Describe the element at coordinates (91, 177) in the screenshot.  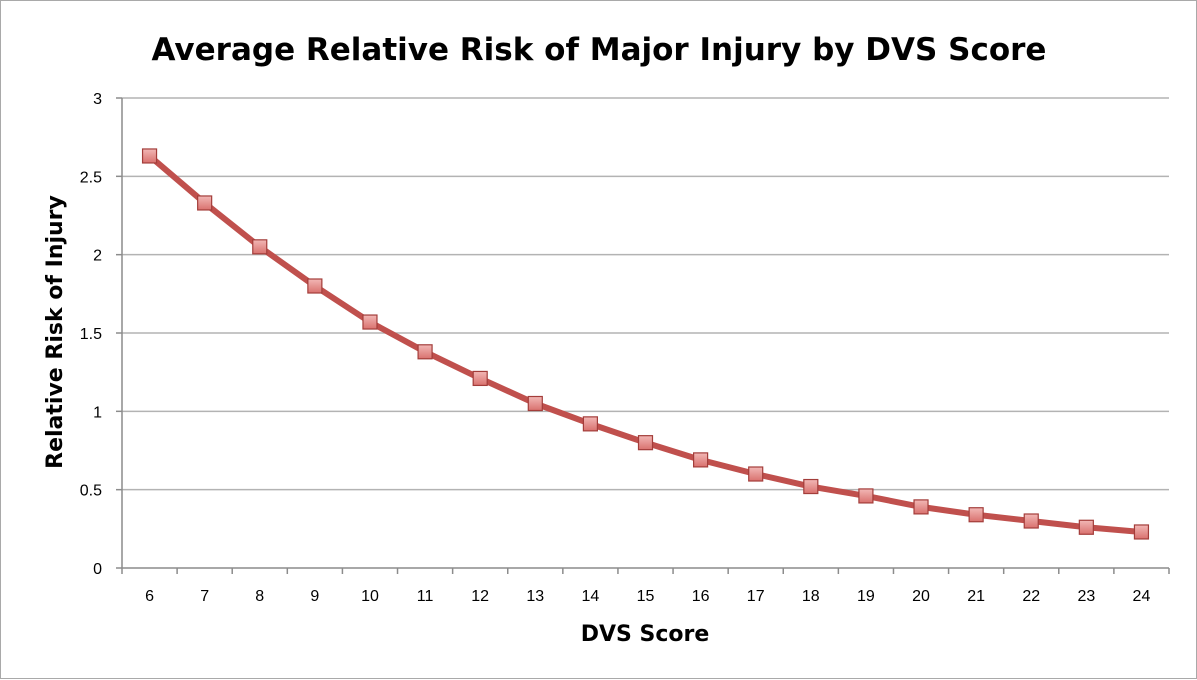
I see `y-tick-label: 2.5` at that location.